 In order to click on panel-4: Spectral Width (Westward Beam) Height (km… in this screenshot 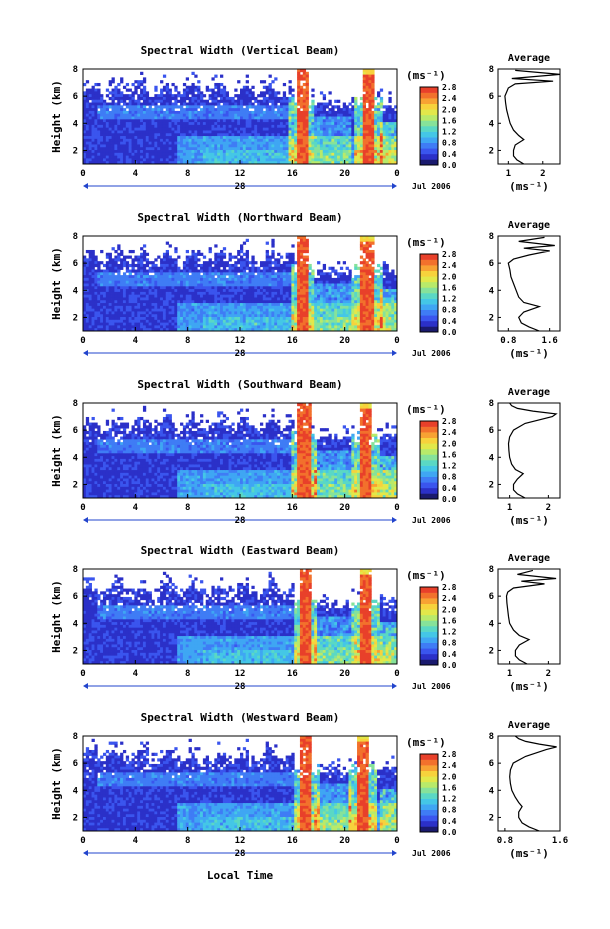, I will do `click(309, 785)`.